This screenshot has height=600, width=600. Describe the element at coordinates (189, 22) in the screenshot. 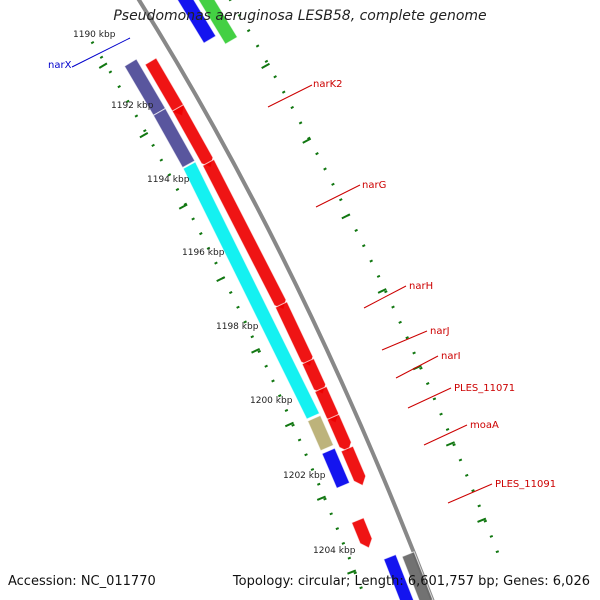

I see `gene-feature-narX` at that location.